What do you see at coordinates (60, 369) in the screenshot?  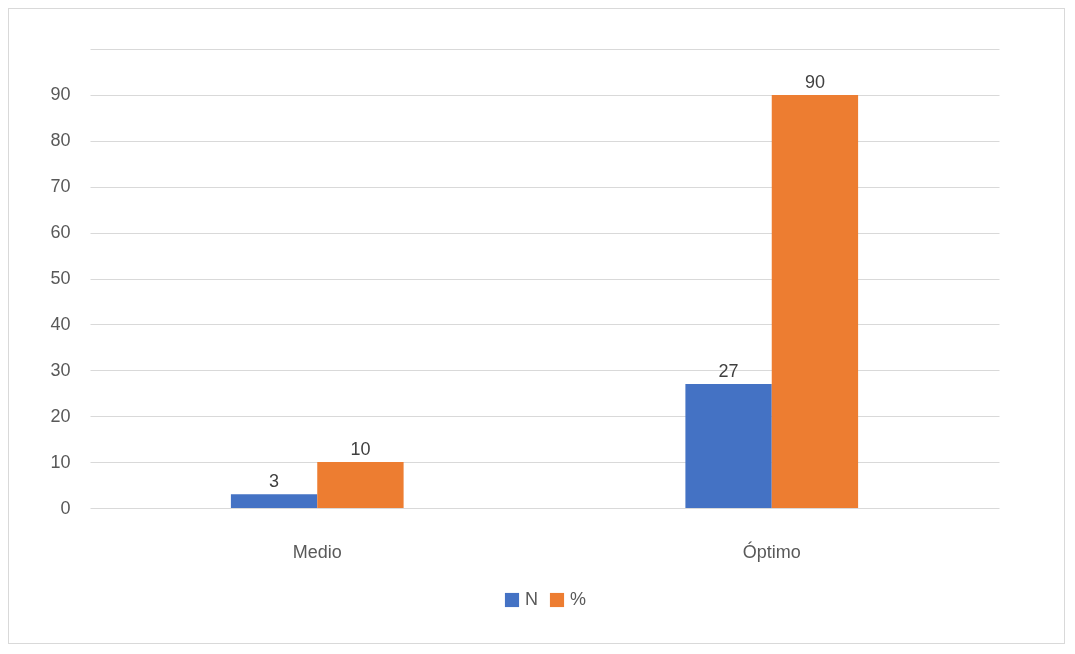 I see `y-tick-label: 30` at bounding box center [60, 369].